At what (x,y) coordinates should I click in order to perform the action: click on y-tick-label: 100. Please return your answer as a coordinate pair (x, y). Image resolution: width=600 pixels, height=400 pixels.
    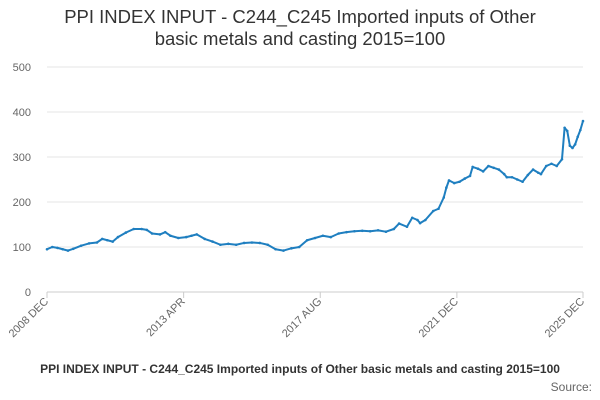
    Looking at the image, I should click on (22, 248).